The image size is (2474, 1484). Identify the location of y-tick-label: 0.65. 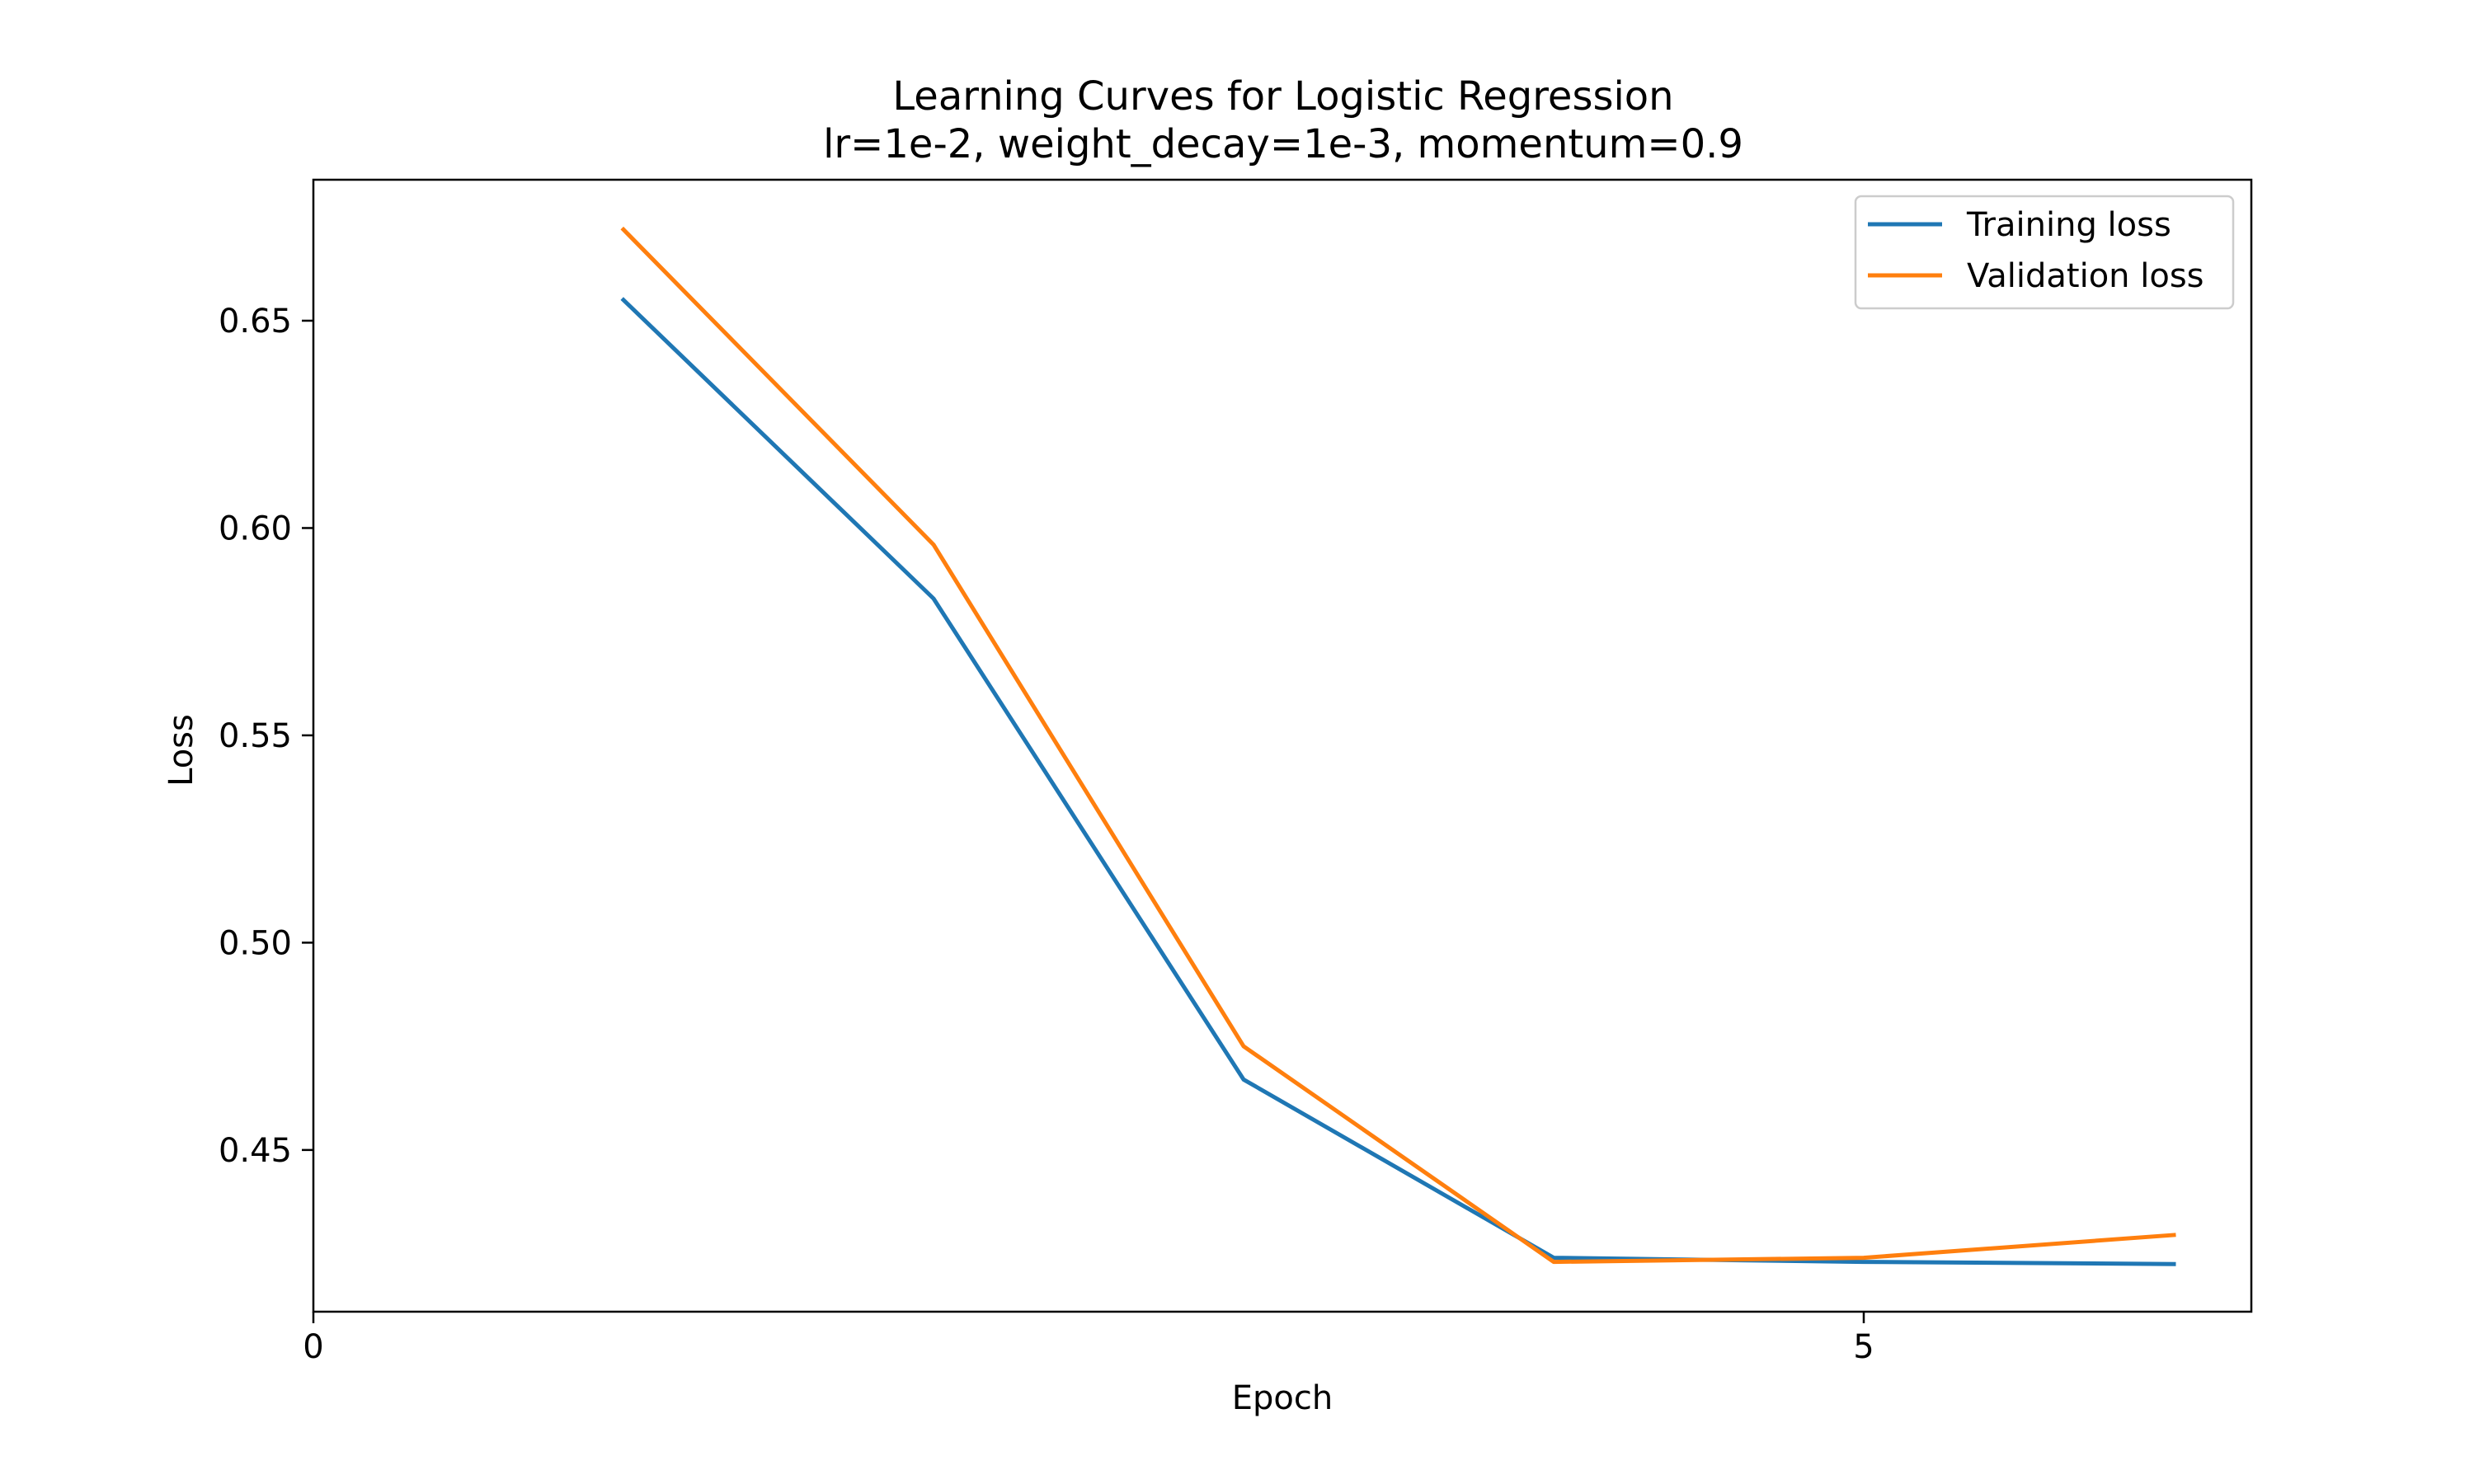
(255, 321).